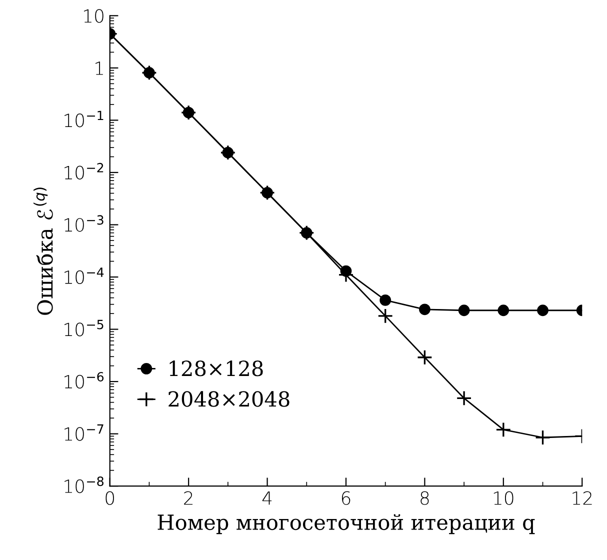 This screenshot has height=560, width=607. What do you see at coordinates (216, 368) in the screenshot?
I see `legend-label: 128×128` at bounding box center [216, 368].